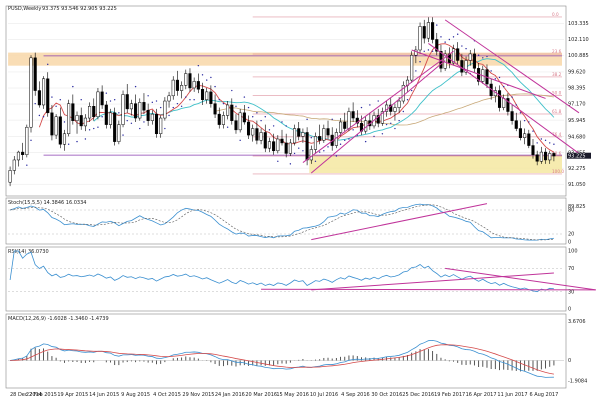 The width and height of the screenshot is (600, 400). What do you see at coordinates (577, 185) in the screenshot?
I see `price-tick-label: 91.050` at bounding box center [577, 185].